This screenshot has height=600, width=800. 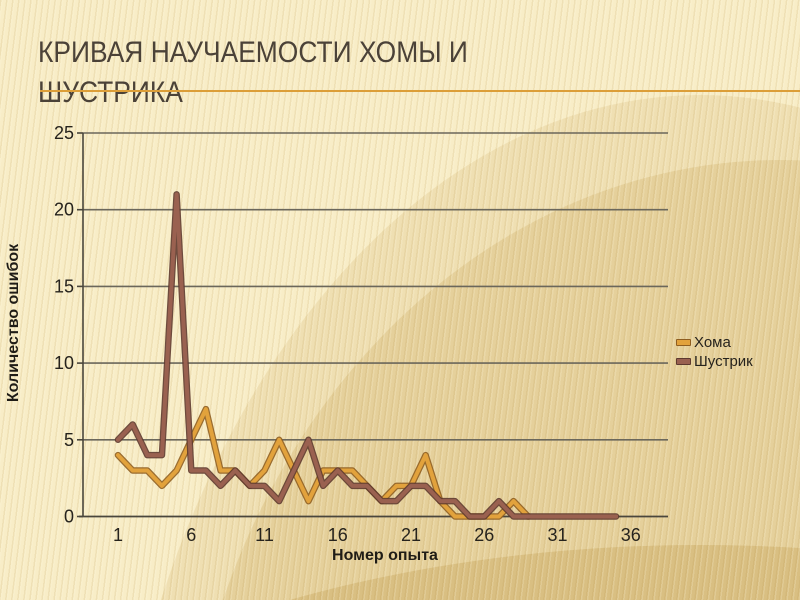 I want to click on y-tick-label-10: 10, so click(x=64, y=363).